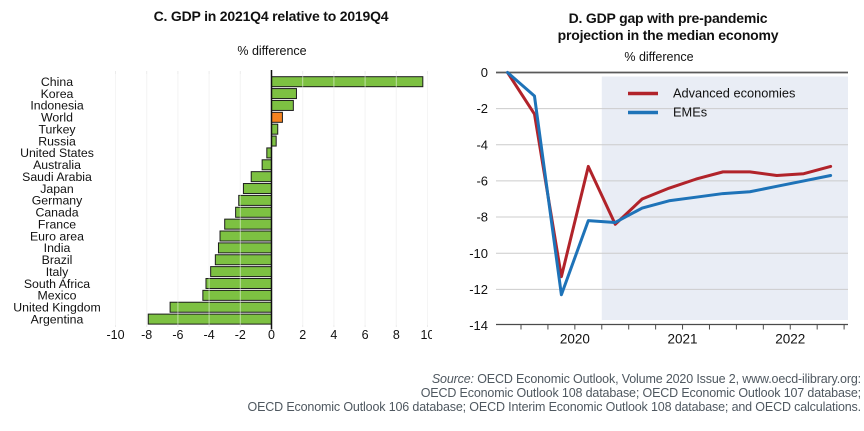 The height and width of the screenshot is (431, 864). What do you see at coordinates (115, 335) in the screenshot?
I see `x-tick-label--10: -10` at bounding box center [115, 335].